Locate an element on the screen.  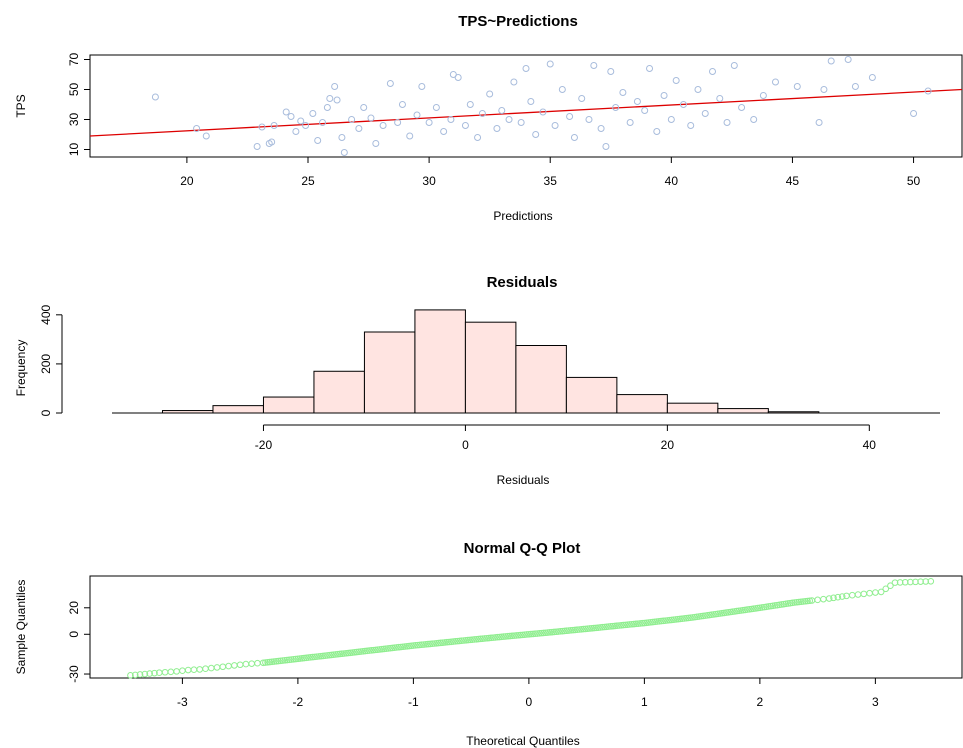
x-tick-label: 30 is located at coordinates (429, 181).